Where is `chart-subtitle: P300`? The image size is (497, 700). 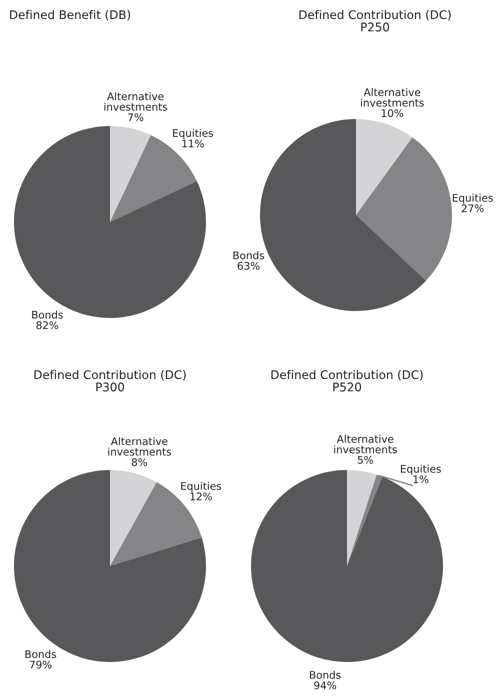 chart-subtitle: P300 is located at coordinates (110, 387).